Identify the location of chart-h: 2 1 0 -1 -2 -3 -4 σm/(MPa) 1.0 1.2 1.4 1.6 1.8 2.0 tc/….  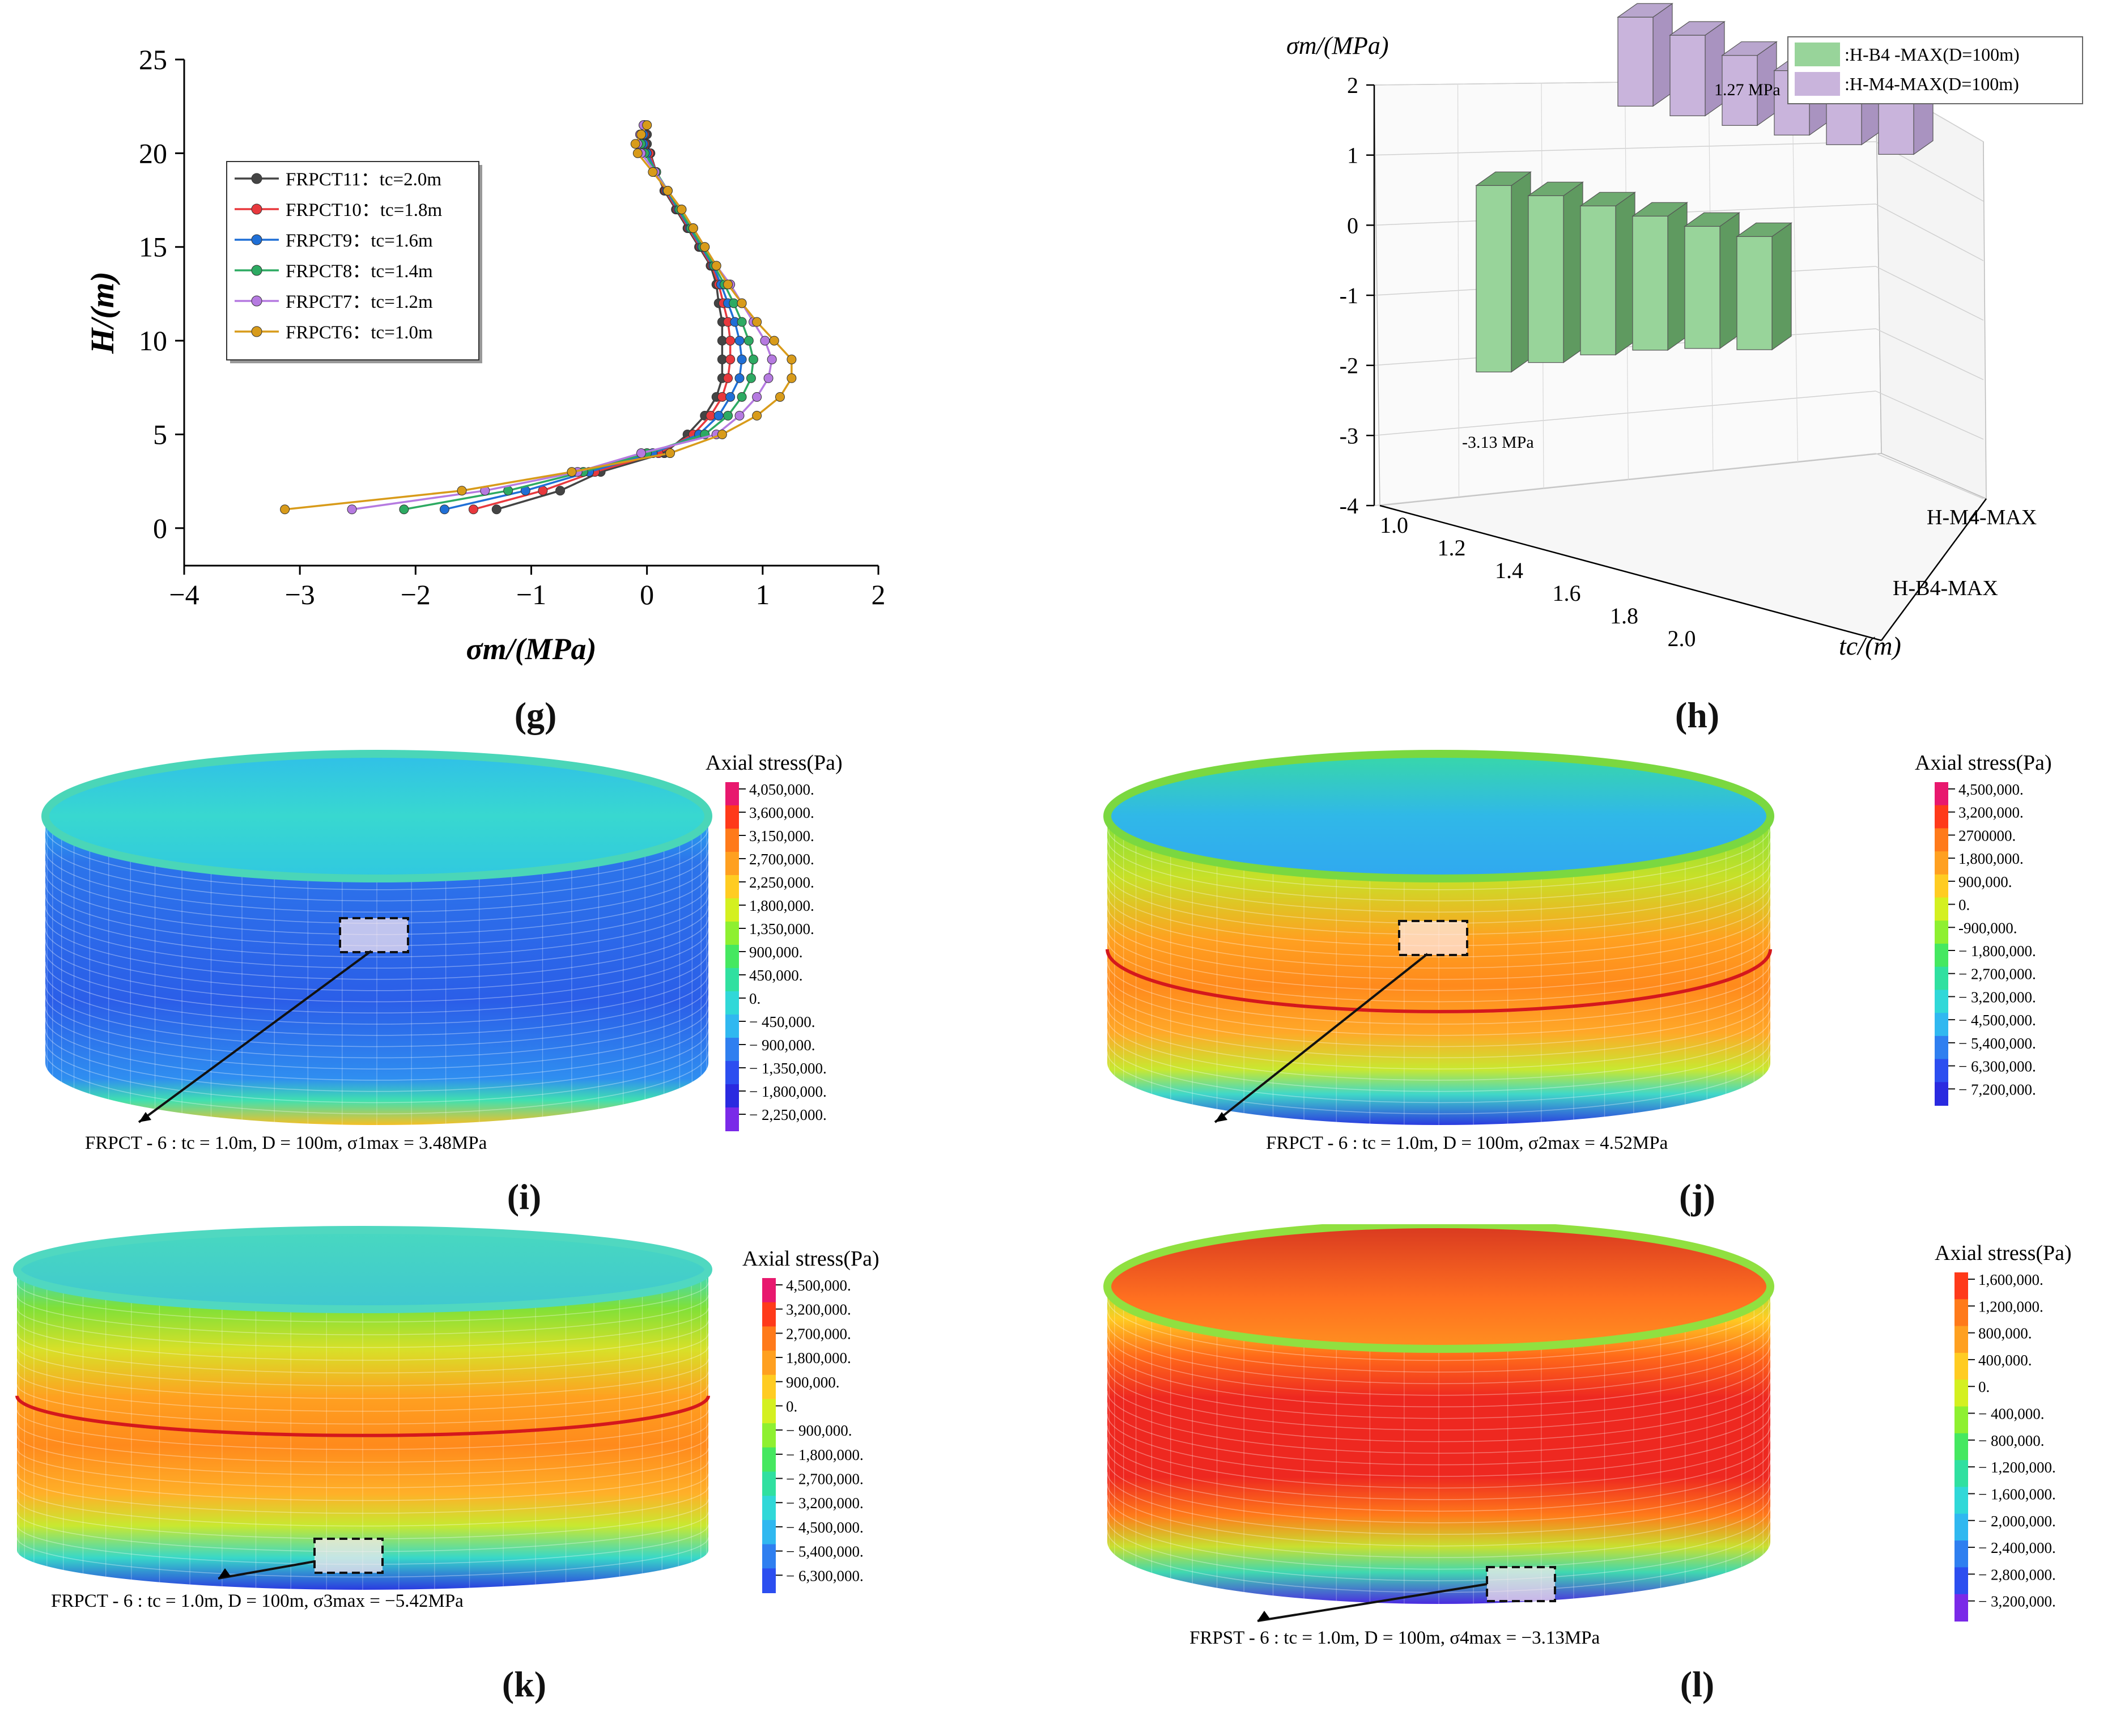
(1684, 331).